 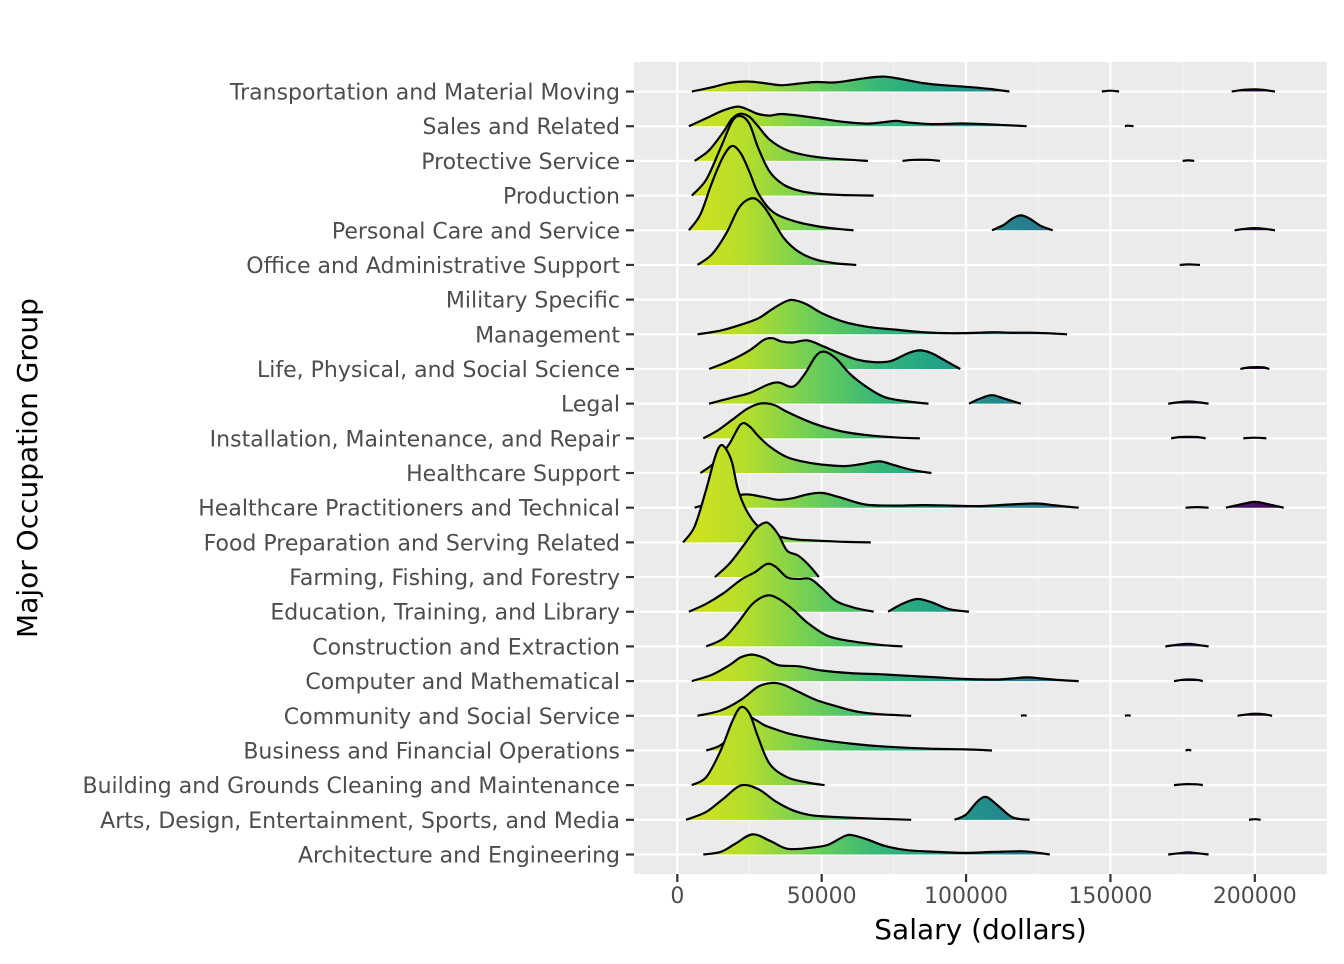 What do you see at coordinates (27, 468) in the screenshot?
I see `y-axis-title: Major Occupation Group` at bounding box center [27, 468].